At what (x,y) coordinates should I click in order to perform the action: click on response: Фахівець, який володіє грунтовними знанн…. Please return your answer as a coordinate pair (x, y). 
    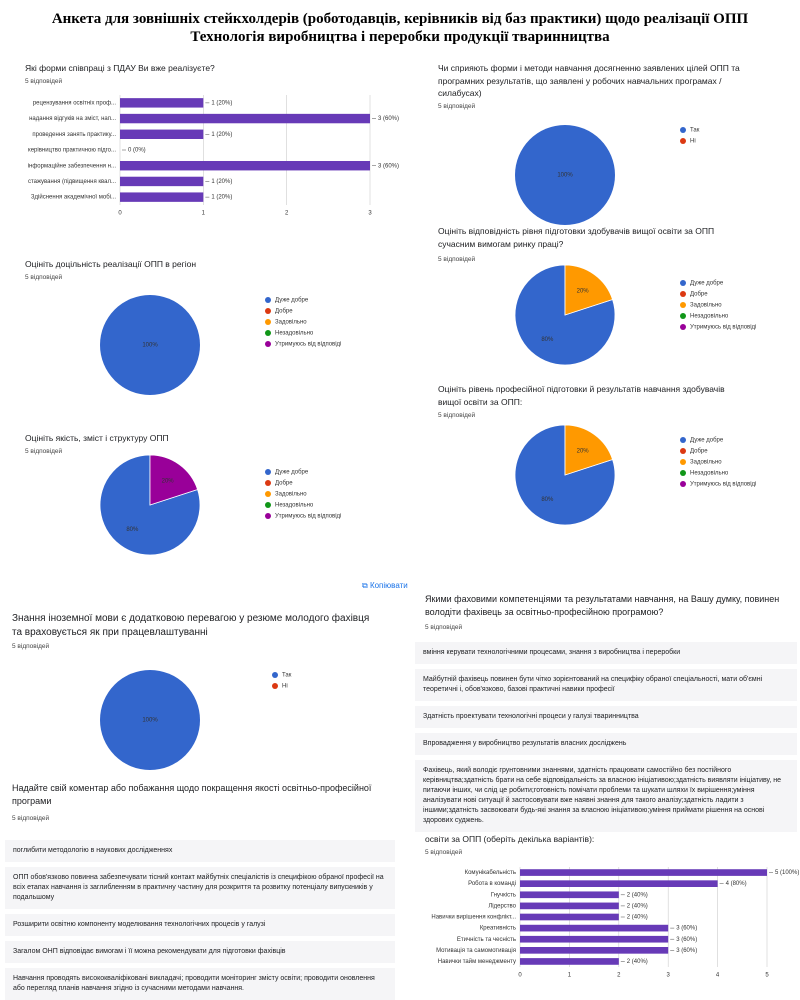
    Looking at the image, I should click on (606, 796).